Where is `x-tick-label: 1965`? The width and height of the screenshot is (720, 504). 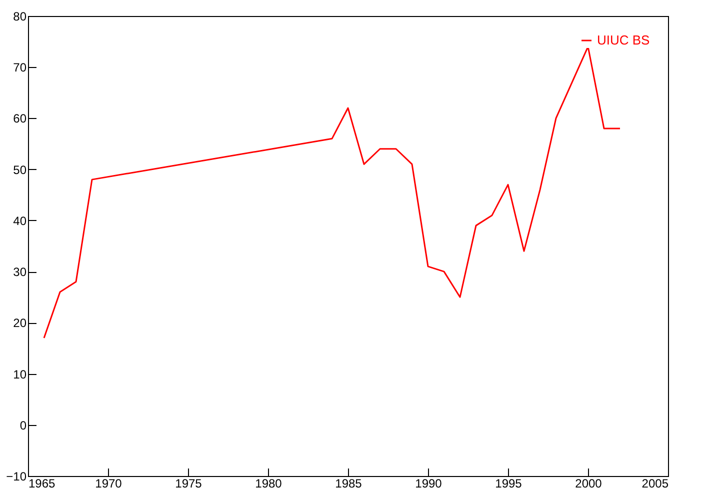 x-tick-label: 1965 is located at coordinates (42, 483).